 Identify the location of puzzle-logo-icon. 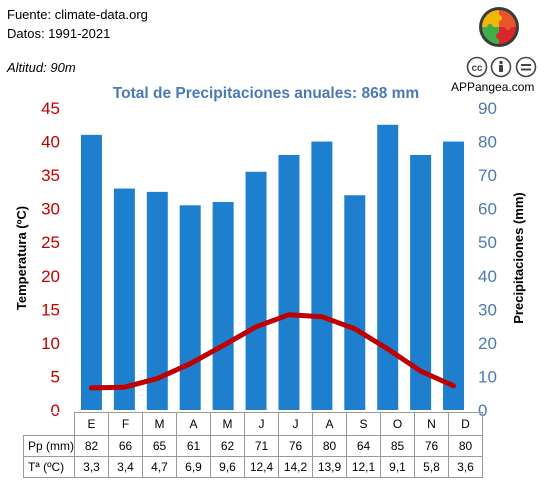
(499, 27).